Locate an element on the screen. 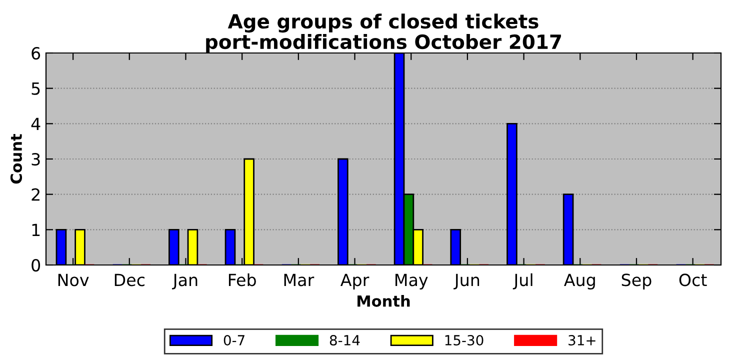 The height and width of the screenshot is (361, 731). x-tick-label: Nov is located at coordinates (73, 280).